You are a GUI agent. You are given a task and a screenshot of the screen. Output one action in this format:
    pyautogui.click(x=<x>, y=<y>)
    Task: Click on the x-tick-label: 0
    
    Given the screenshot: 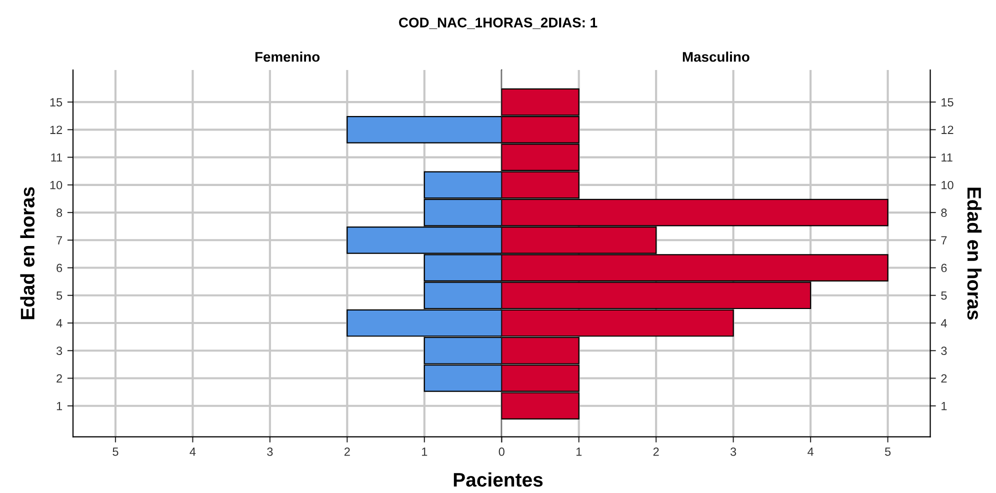 What is the action you would take?
    pyautogui.click(x=501, y=452)
    